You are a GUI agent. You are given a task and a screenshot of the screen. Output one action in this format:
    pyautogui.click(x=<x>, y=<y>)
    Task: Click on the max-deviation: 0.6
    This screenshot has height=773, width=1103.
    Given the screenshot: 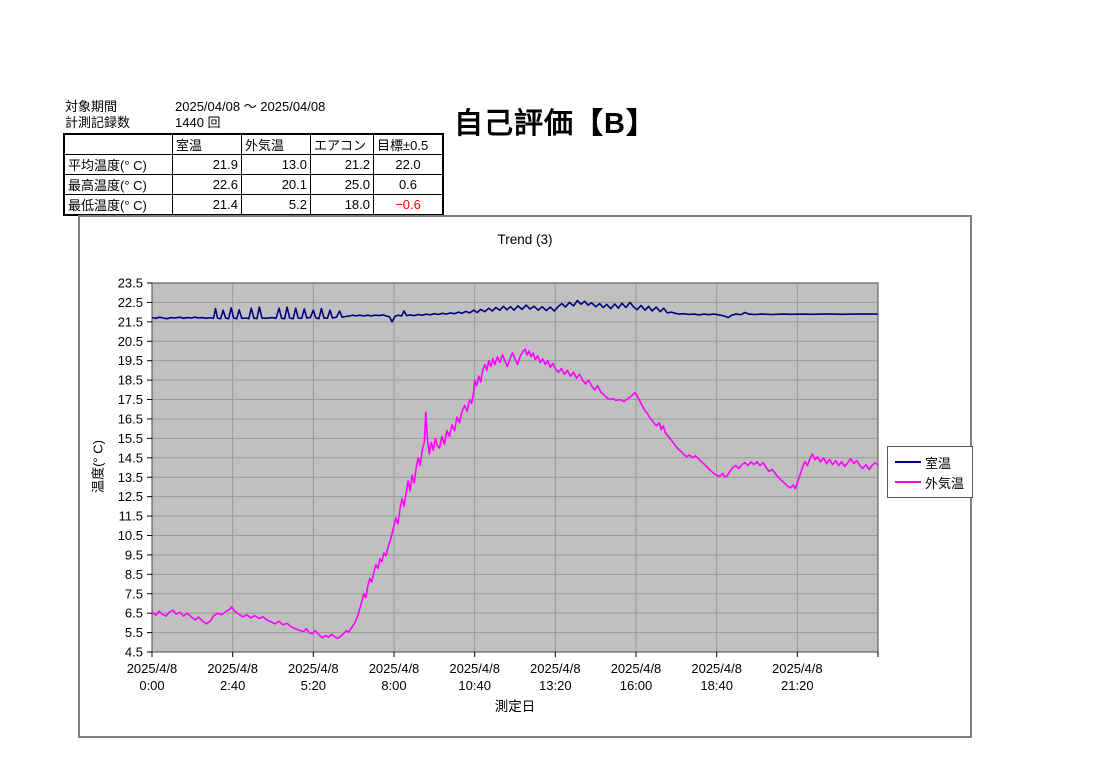 What is the action you would take?
    pyautogui.click(x=408, y=184)
    